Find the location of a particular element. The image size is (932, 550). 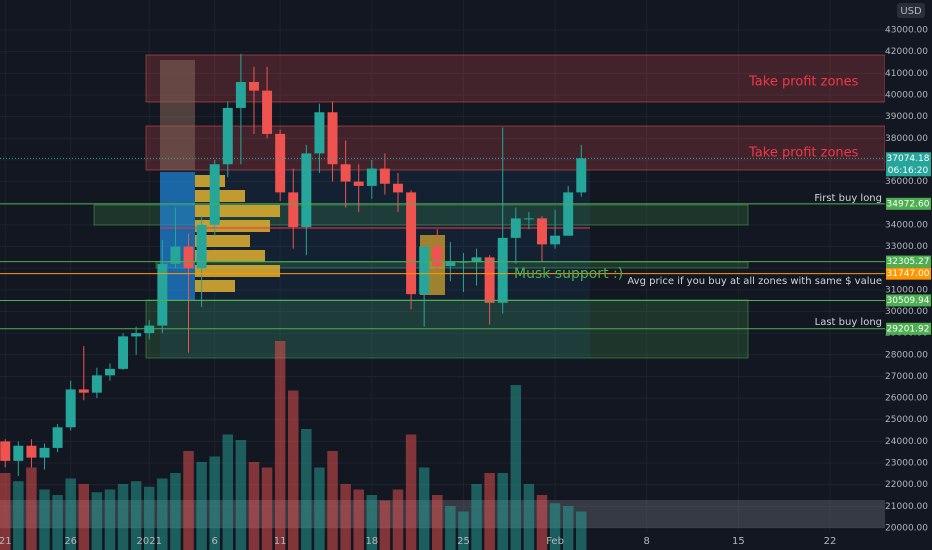

last-price-label: 37074.18 is located at coordinates (908, 159).